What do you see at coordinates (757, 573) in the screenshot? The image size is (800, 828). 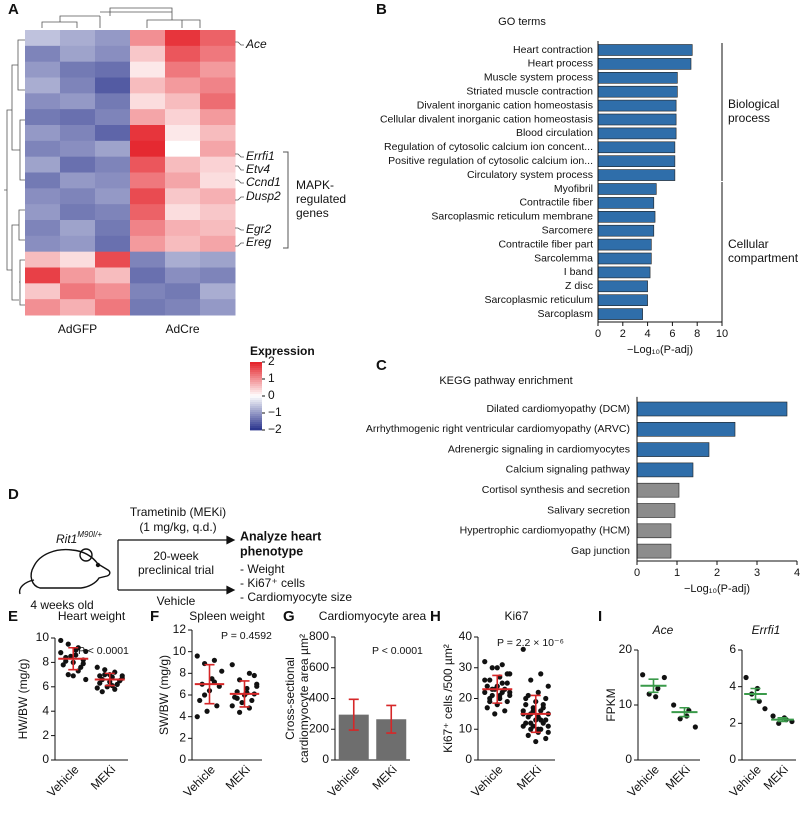 I see `x-tick-label: 3` at bounding box center [757, 573].